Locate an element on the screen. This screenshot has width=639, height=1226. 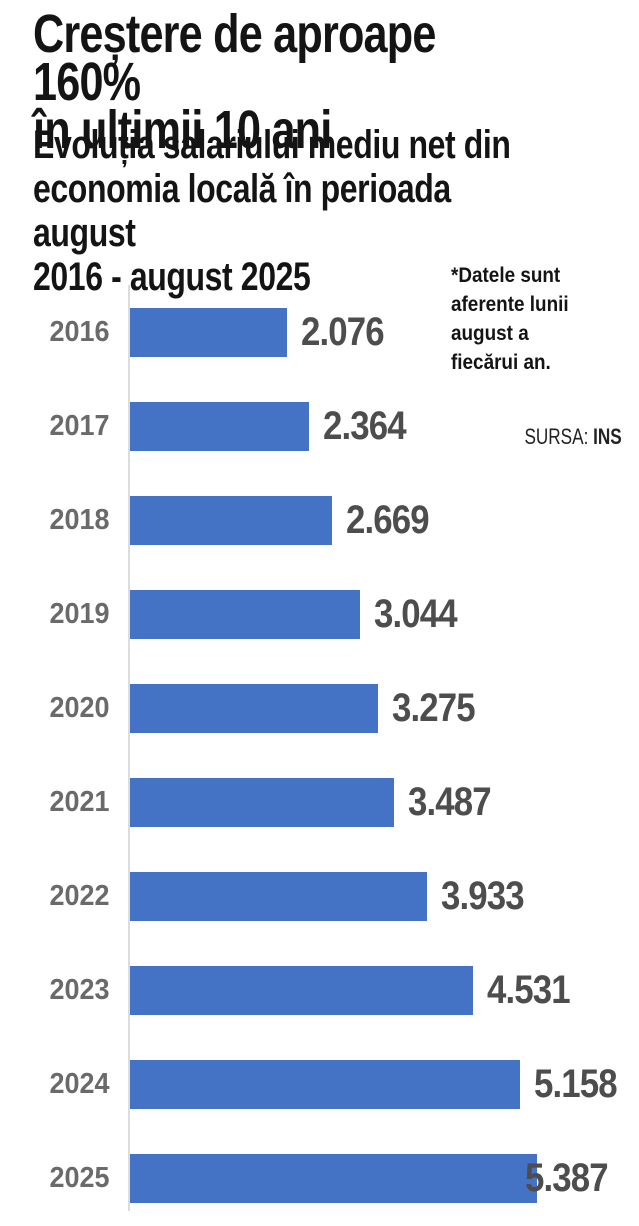
chart-row: 2019 3.044 is located at coordinates (319, 614).